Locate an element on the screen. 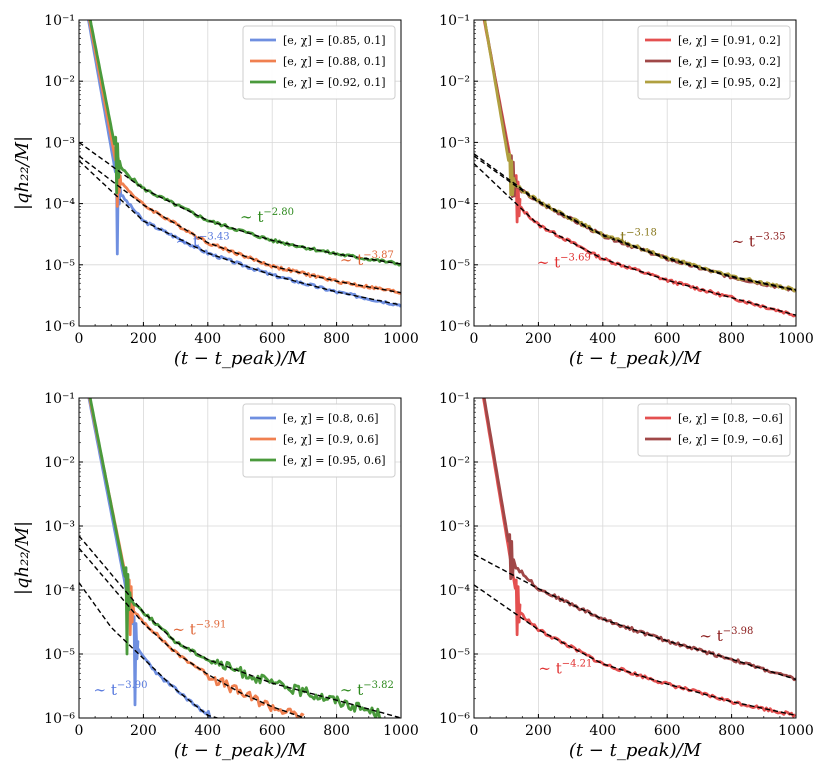 The width and height of the screenshot is (830, 761). fit-annotation: ∼ t−3.87 is located at coordinates (367, 259).